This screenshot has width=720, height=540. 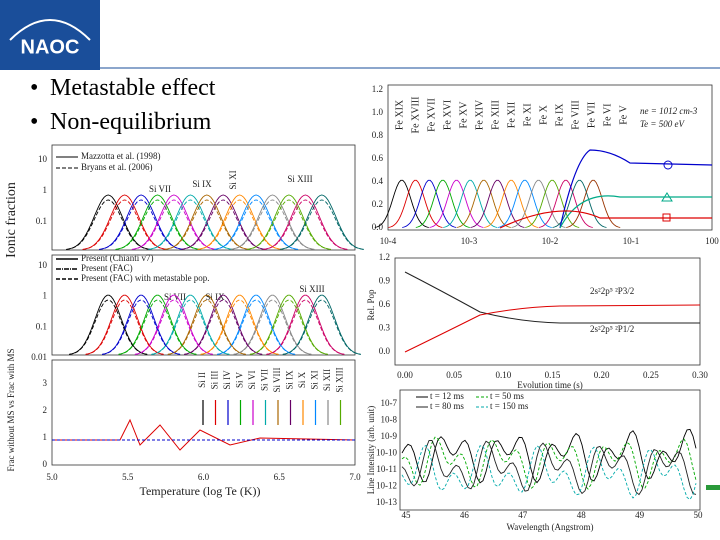 I want to click on y-tick-label: 10-9, so click(x=389, y=436).